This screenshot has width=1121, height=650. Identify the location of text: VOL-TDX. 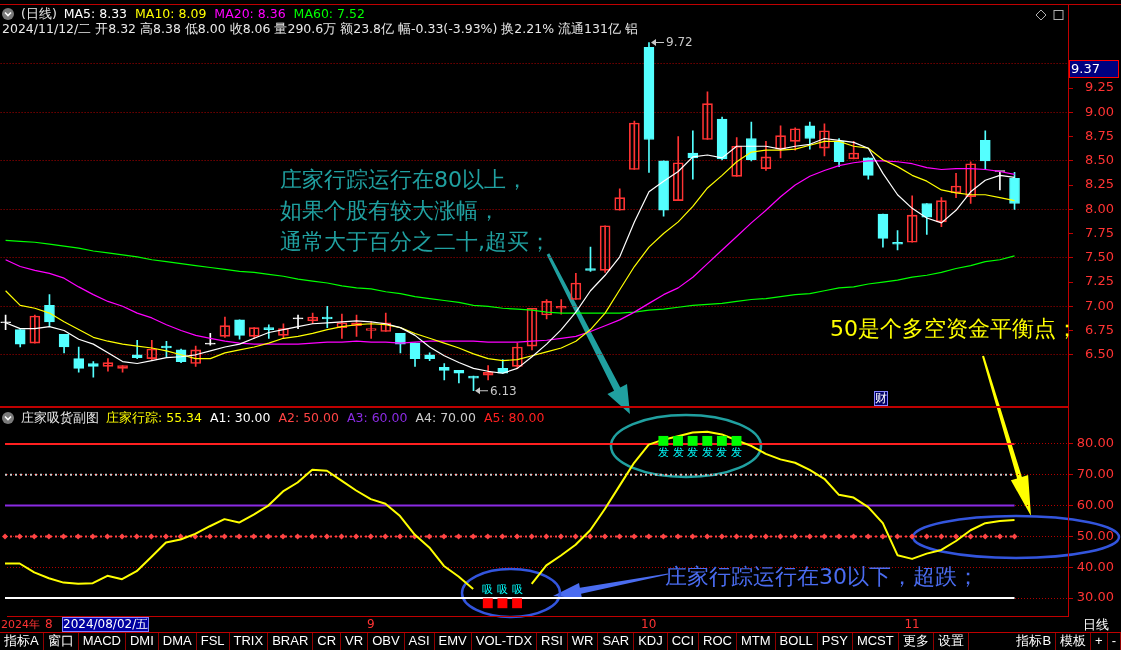
(504, 641).